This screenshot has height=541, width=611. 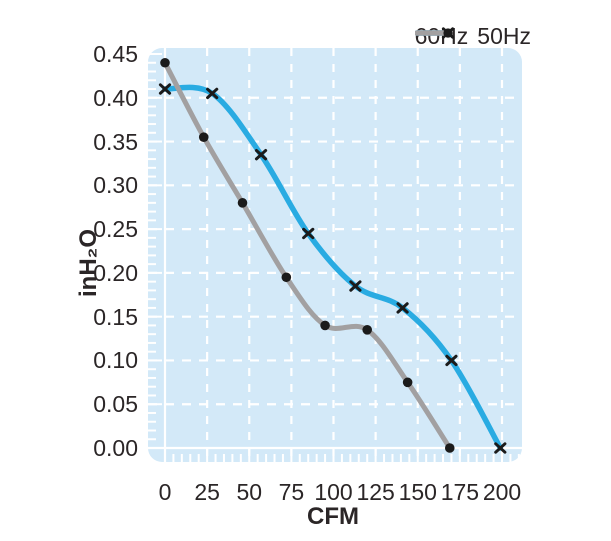 What do you see at coordinates (115, 272) in the screenshot?
I see `y-tick-label-0.20: 0.20` at bounding box center [115, 272].